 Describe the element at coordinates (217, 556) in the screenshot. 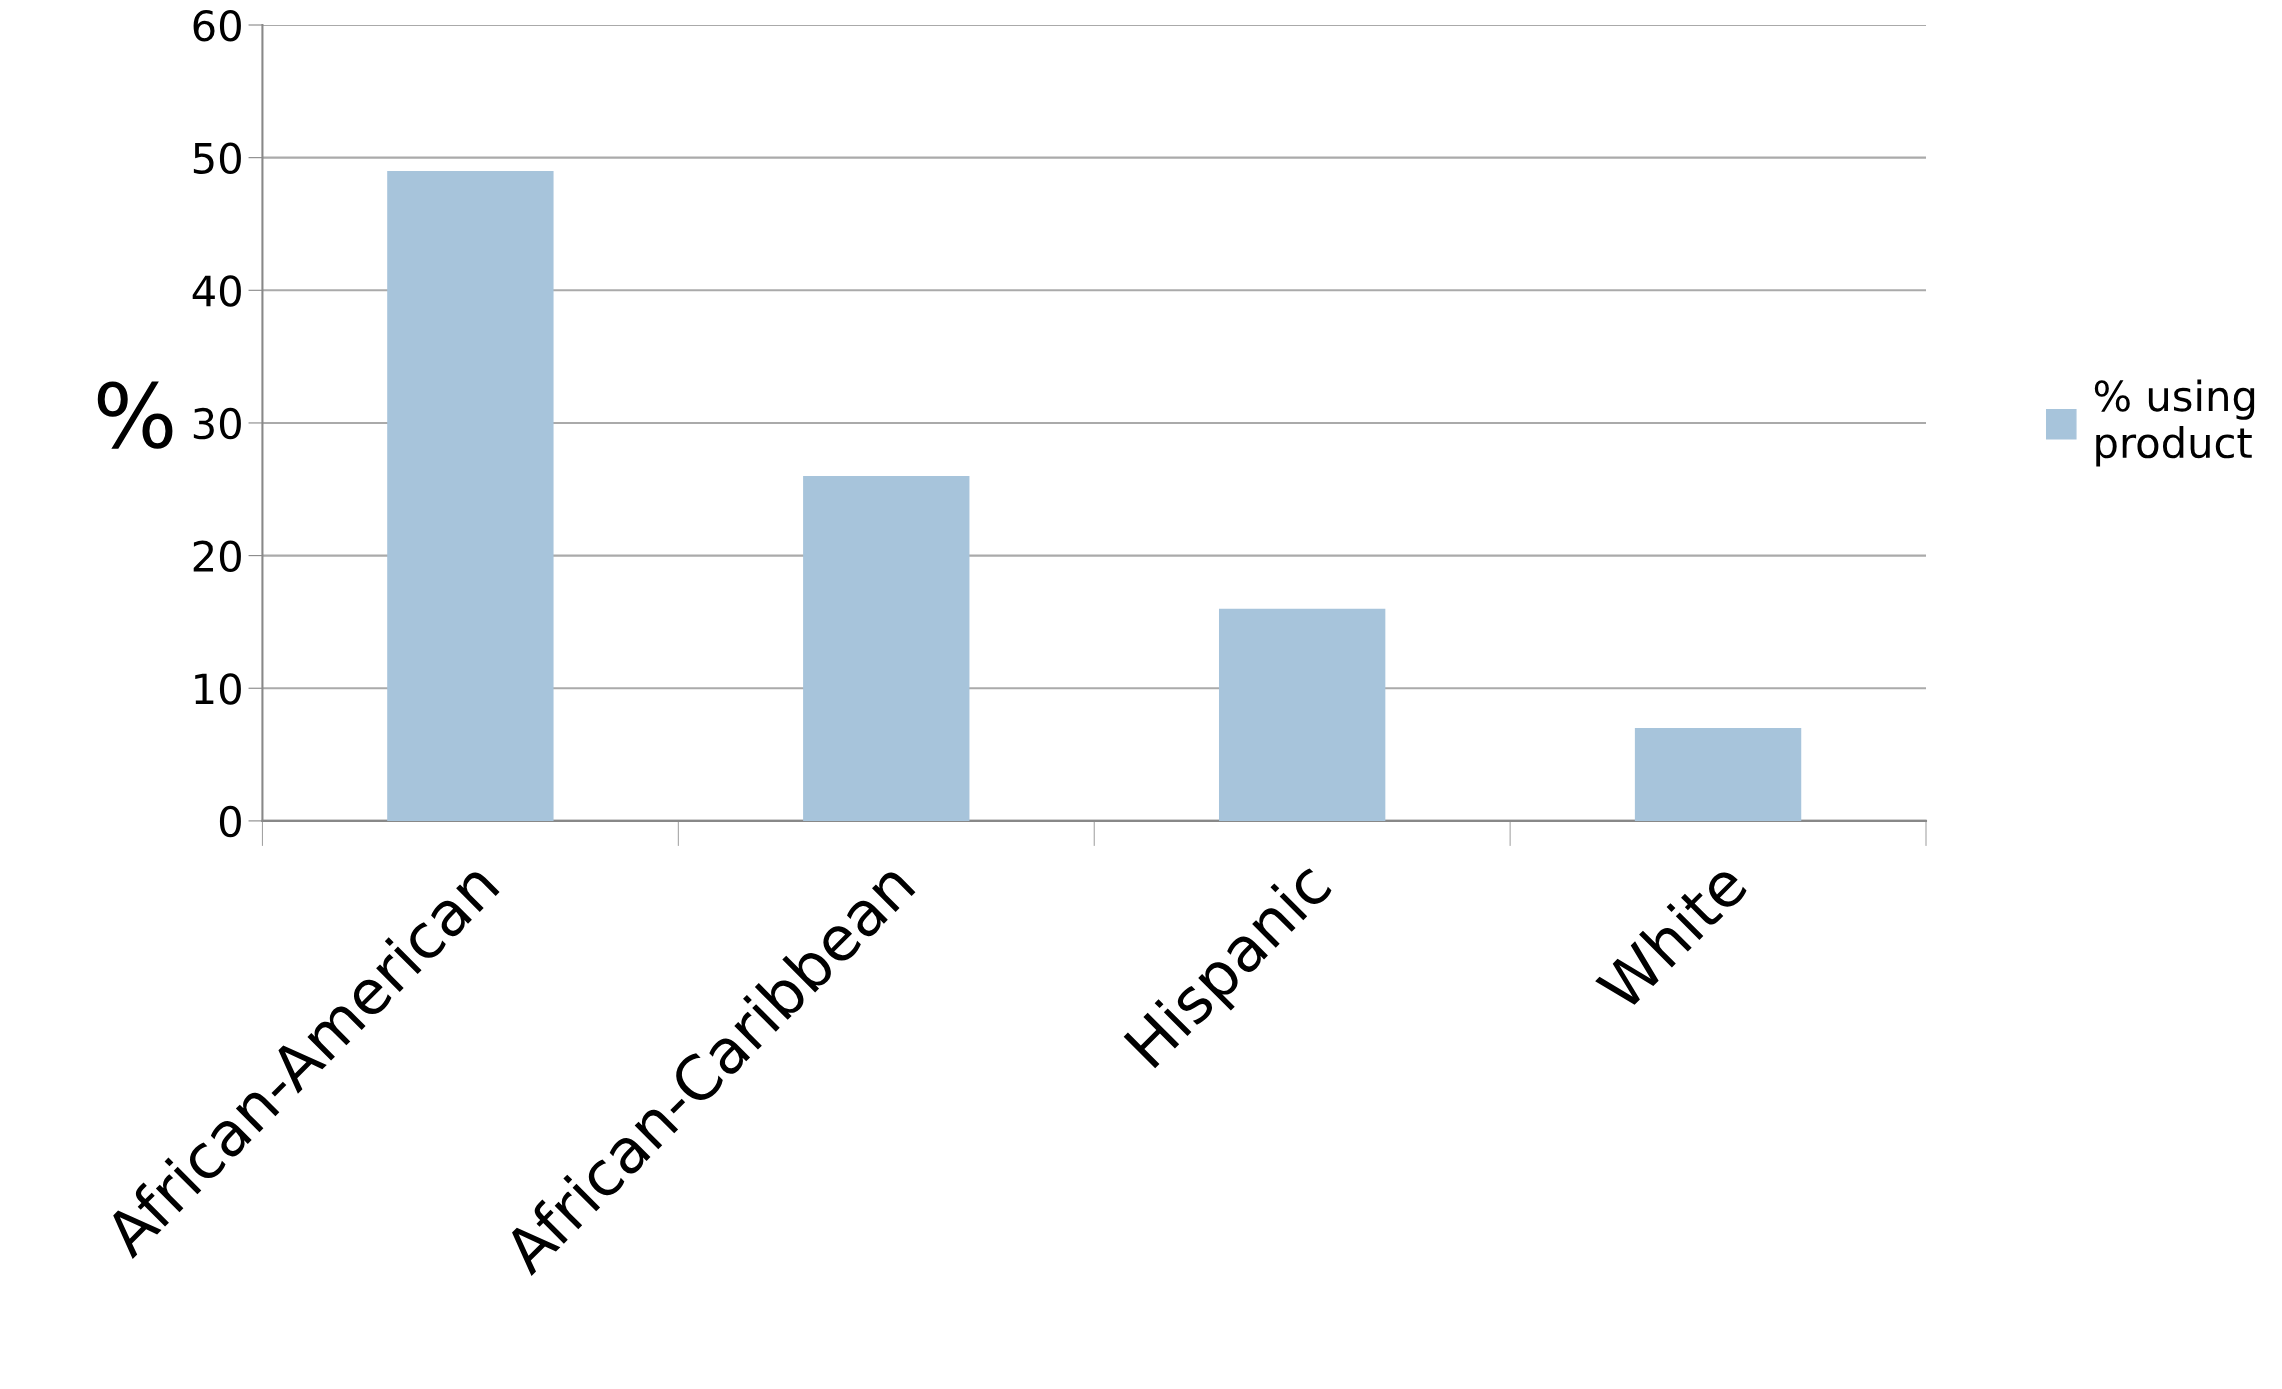

I see `y-tick-label: 20` at that location.